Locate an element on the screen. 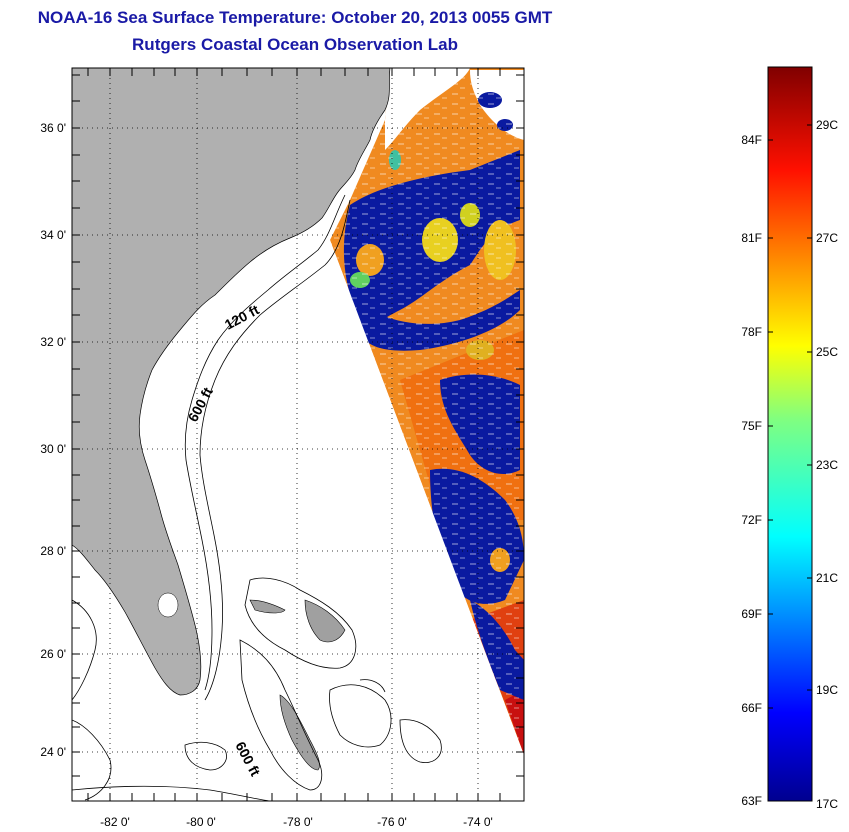  lon-label: -78 0' is located at coordinates (298, 822).